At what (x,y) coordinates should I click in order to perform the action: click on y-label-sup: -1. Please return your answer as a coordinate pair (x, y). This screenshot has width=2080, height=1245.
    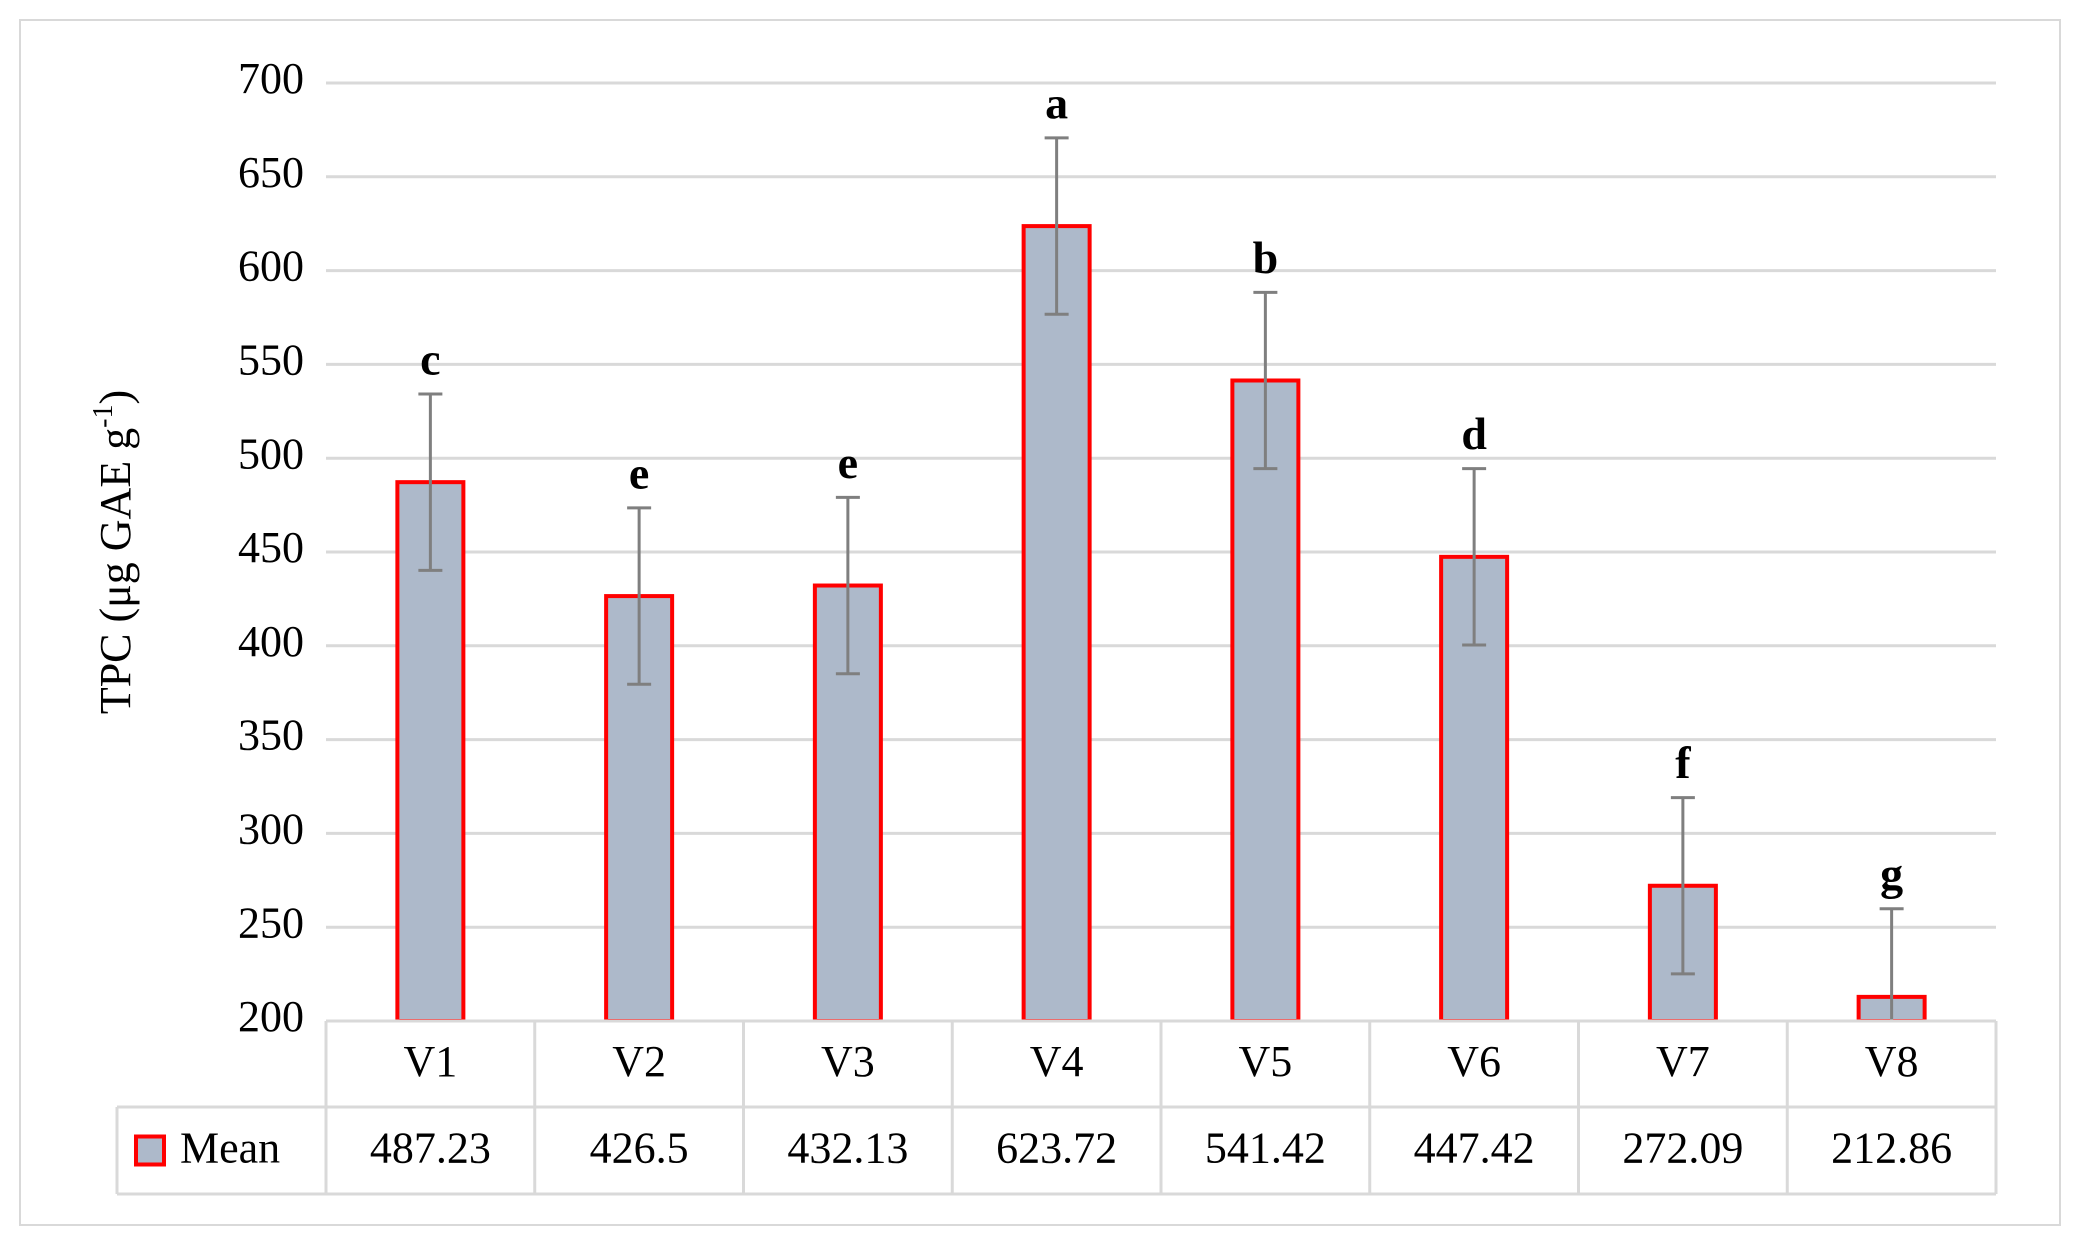
    Looking at the image, I should click on (103, 415).